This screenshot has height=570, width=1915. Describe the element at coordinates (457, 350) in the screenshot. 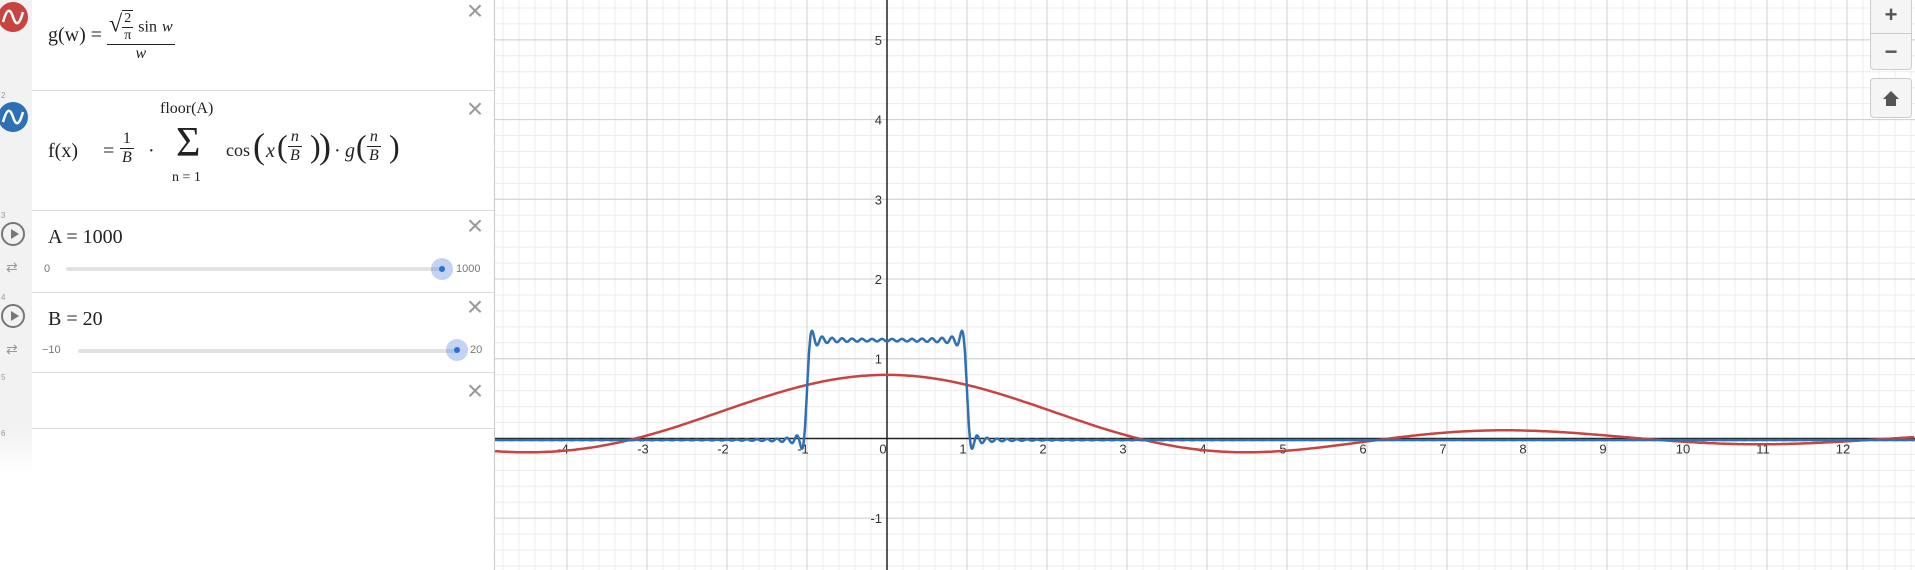

I see `slider-b-thumb` at that location.